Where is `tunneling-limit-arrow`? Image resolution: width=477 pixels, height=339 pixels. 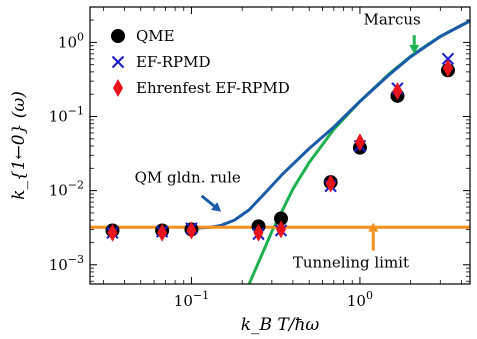
tunneling-limit-arrow is located at coordinates (373, 236).